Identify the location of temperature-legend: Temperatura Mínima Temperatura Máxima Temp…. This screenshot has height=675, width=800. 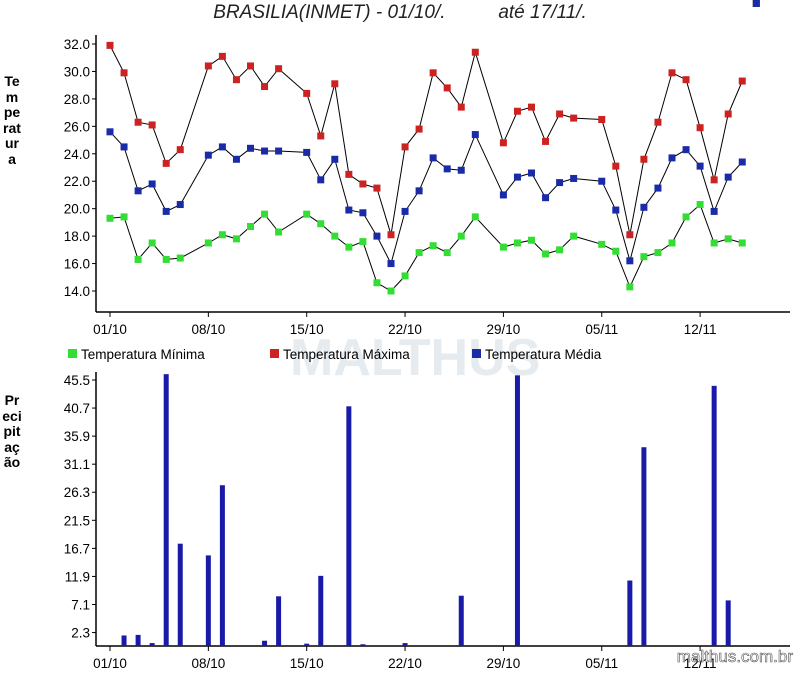
(335, 354).